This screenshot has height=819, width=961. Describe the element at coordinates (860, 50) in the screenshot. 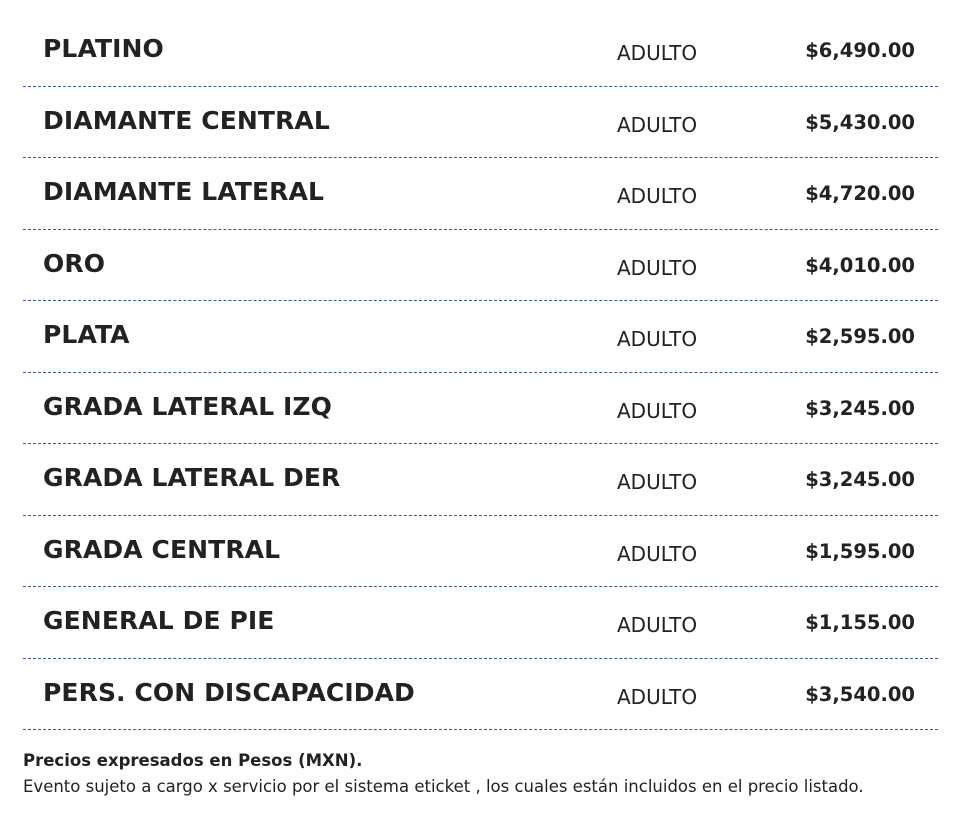

I see `ticket-price: $6,490.00` at that location.